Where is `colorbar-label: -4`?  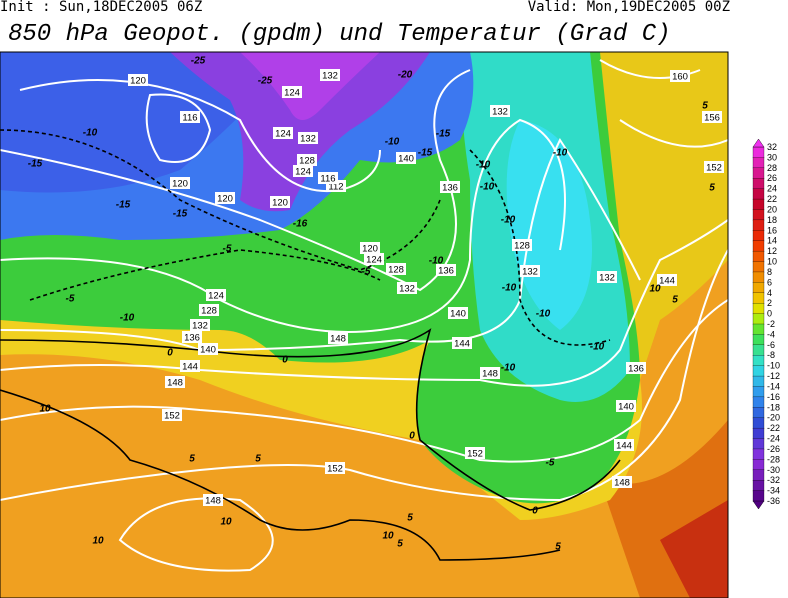 colorbar-label: -4 is located at coordinates (771, 334).